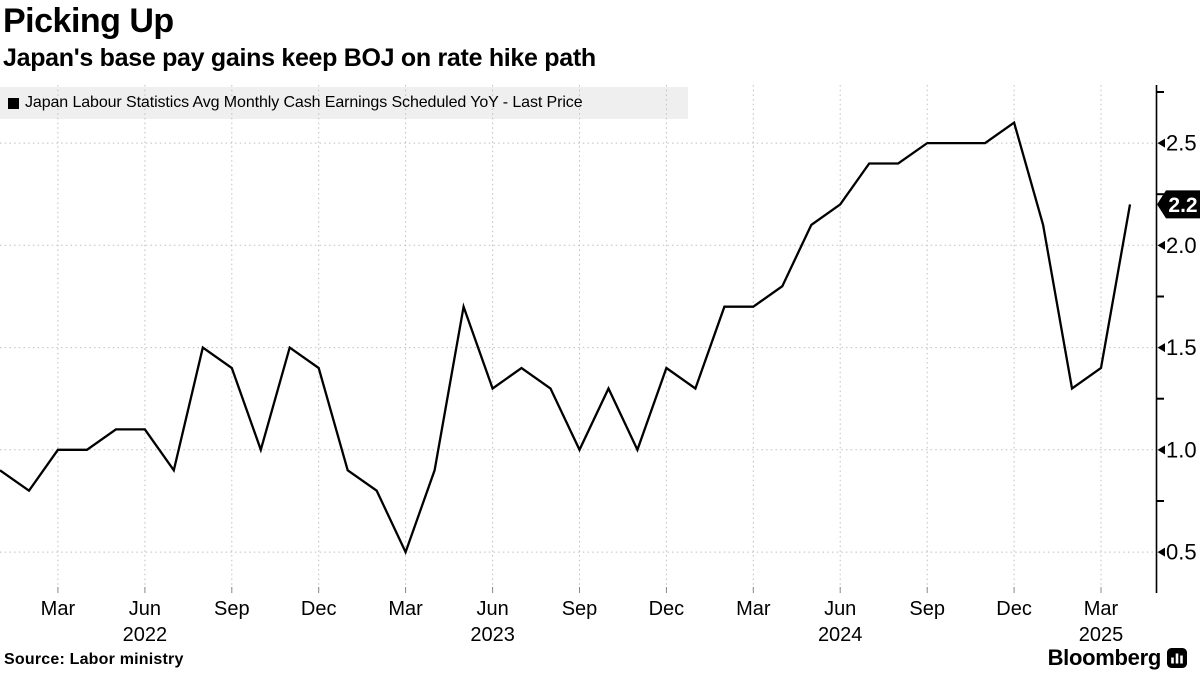 Image resolution: width=1200 pixels, height=675 pixels. I want to click on bloomberg-wordmark: Bloomberg, so click(1104, 657).